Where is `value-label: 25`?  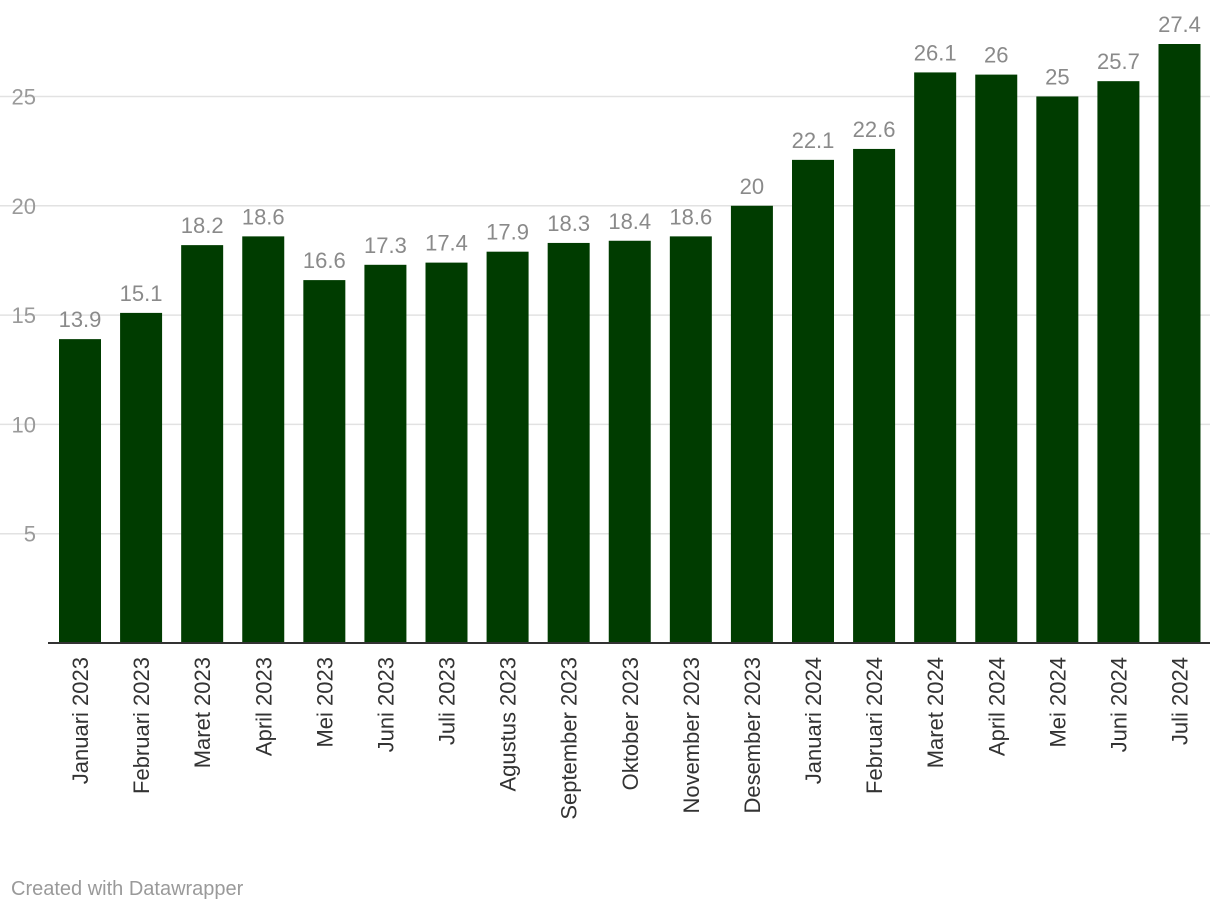
value-label: 25 is located at coordinates (1057, 76).